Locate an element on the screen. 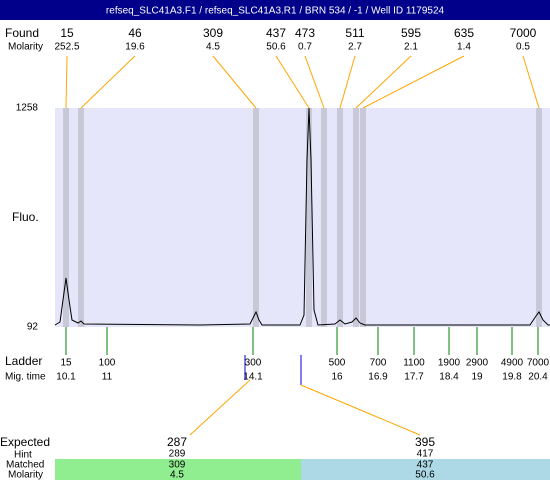 The width and height of the screenshot is (550, 480). ladder-size: 7000 is located at coordinates (538, 363).